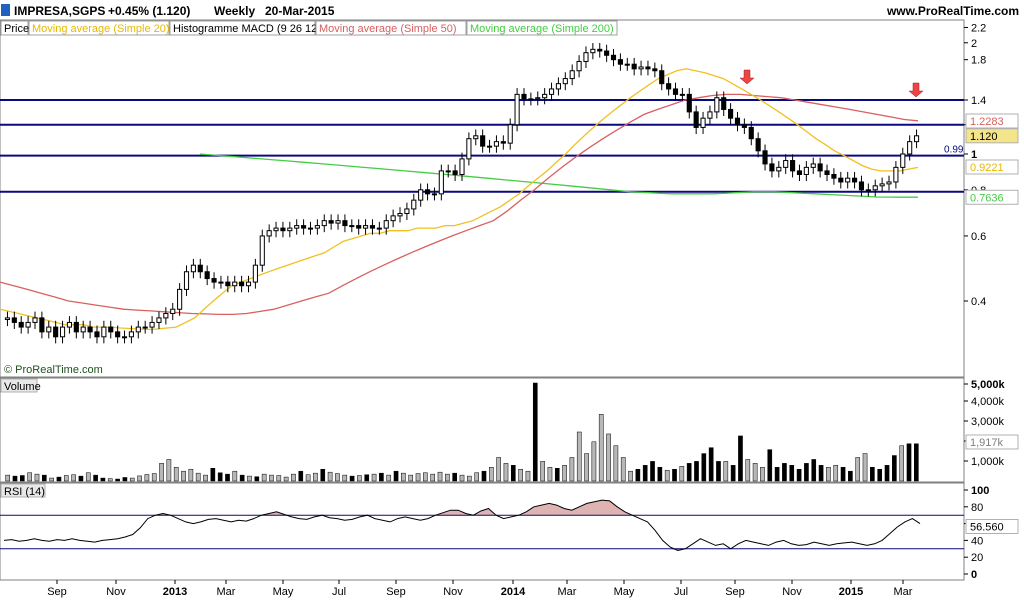  Describe the element at coordinates (987, 527) in the screenshot. I see `rsi-current-label: 56.560` at that location.